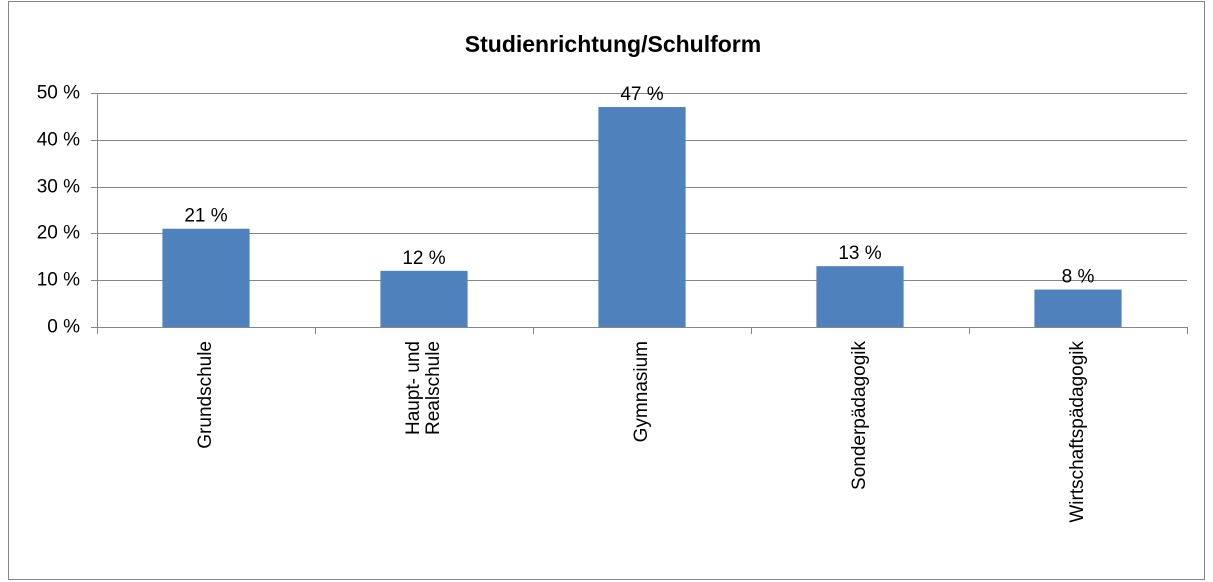 Image resolution: width=1213 pixels, height=582 pixels. Describe the element at coordinates (1078, 277) in the screenshot. I see `data-label: 8 %` at that location.